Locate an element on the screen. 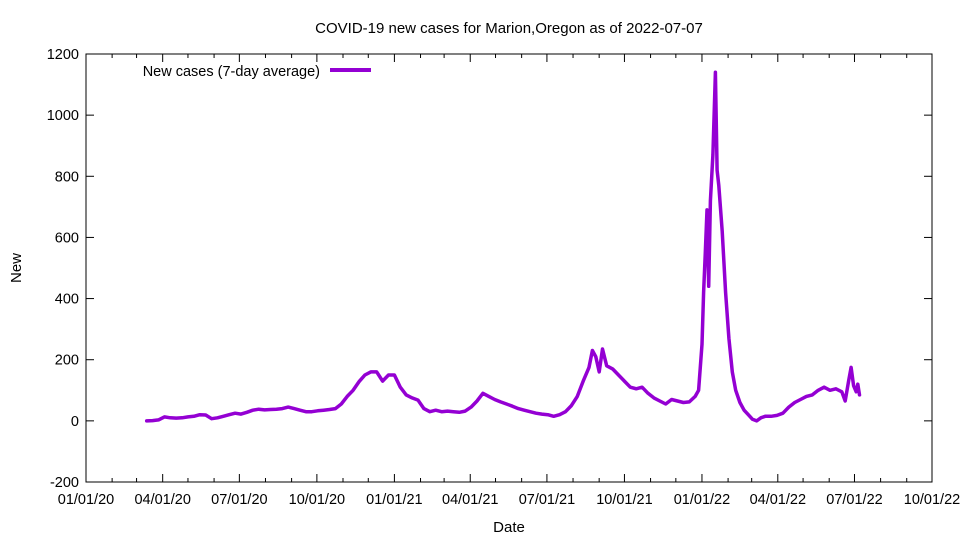 This screenshot has height=540, width=960. y-tick-label: 200 is located at coordinates (67, 361).